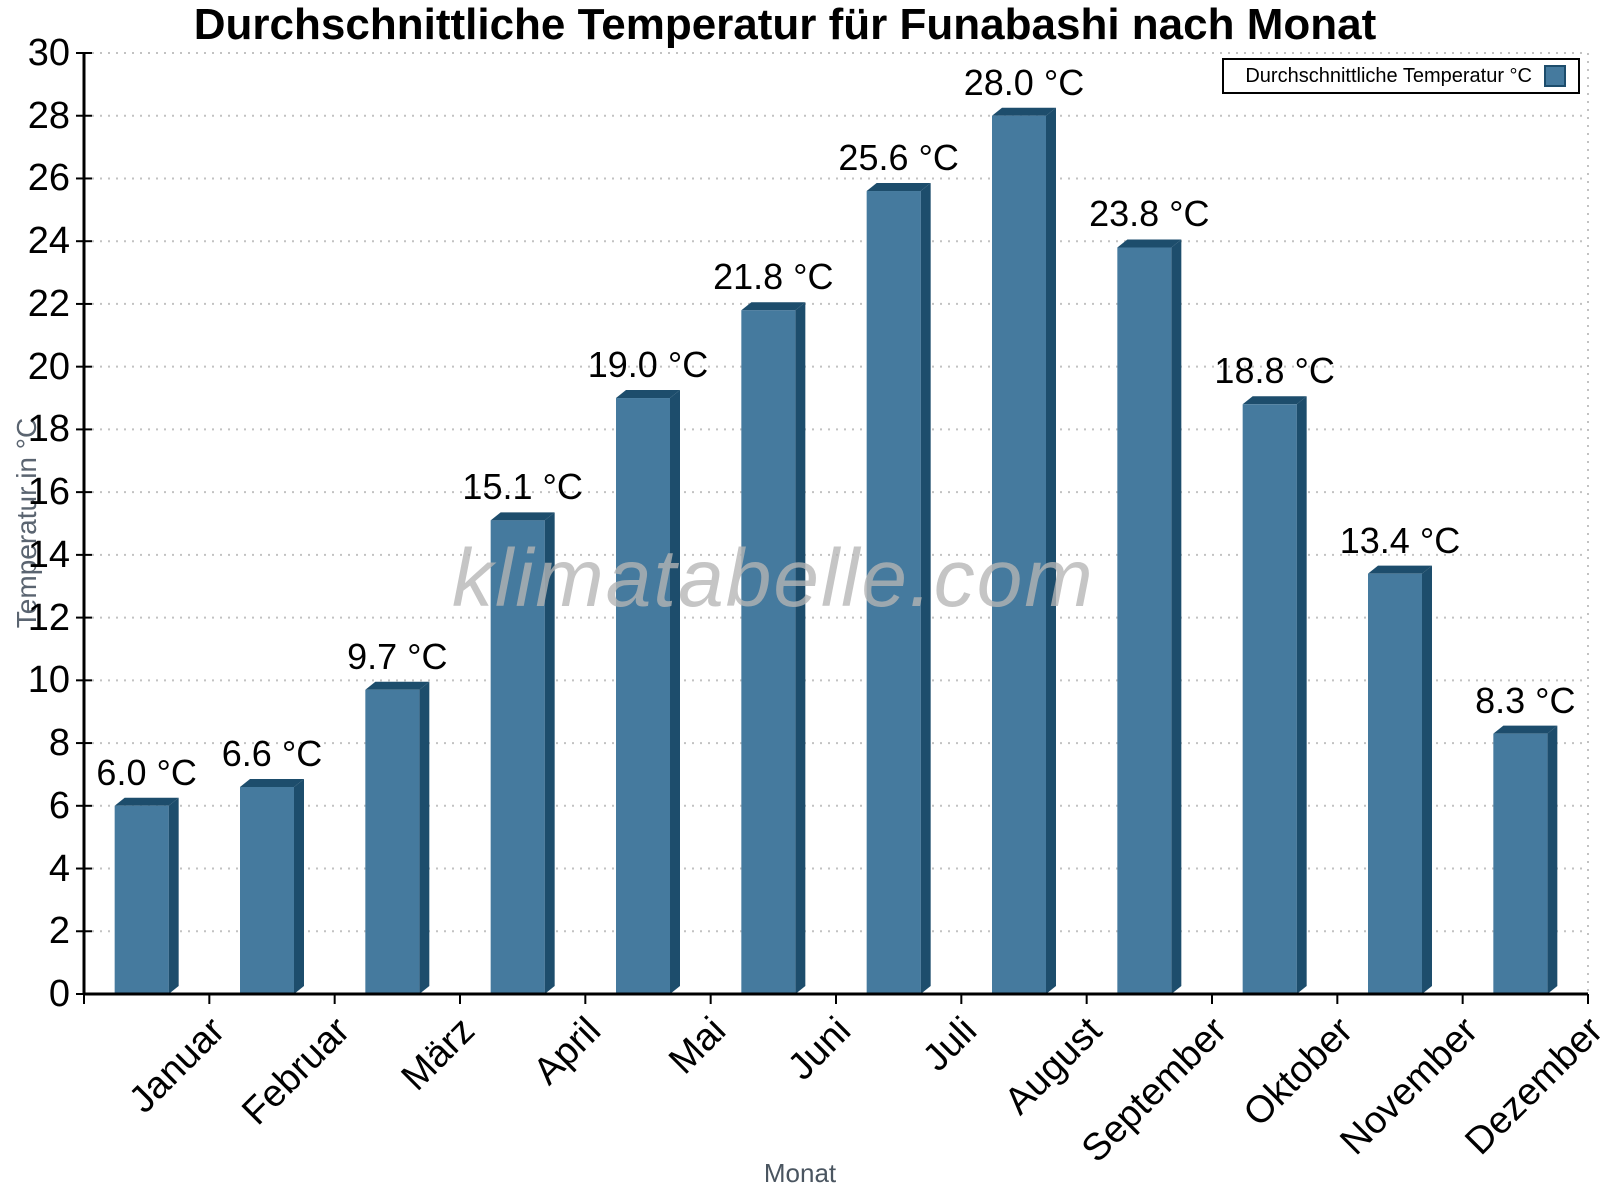  I want to click on legend: Durchschnittliche Temperatur °C, so click(1401, 76).